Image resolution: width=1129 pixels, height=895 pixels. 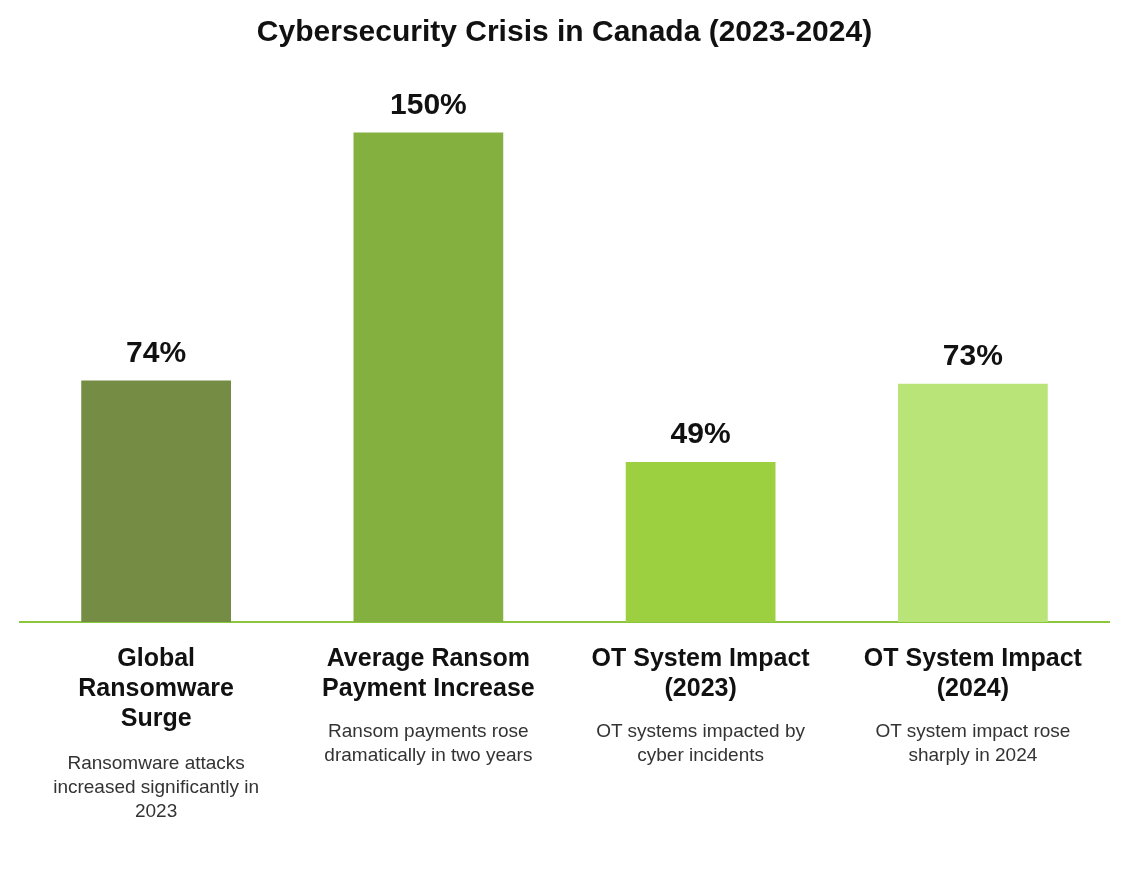 I want to click on x-tick-label: OT System Impact (2024), so click(x=973, y=671).